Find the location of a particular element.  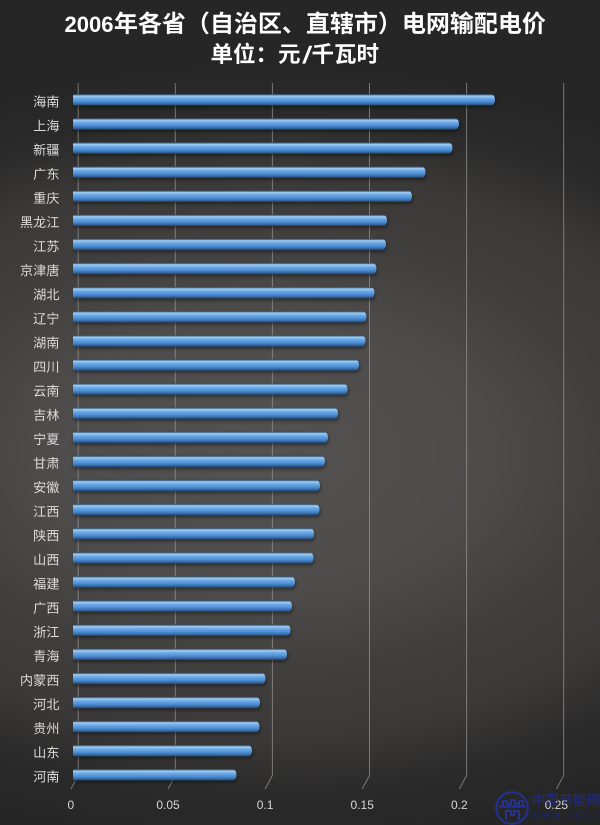

svg-text: 0.1 is located at coordinates (265, 805).